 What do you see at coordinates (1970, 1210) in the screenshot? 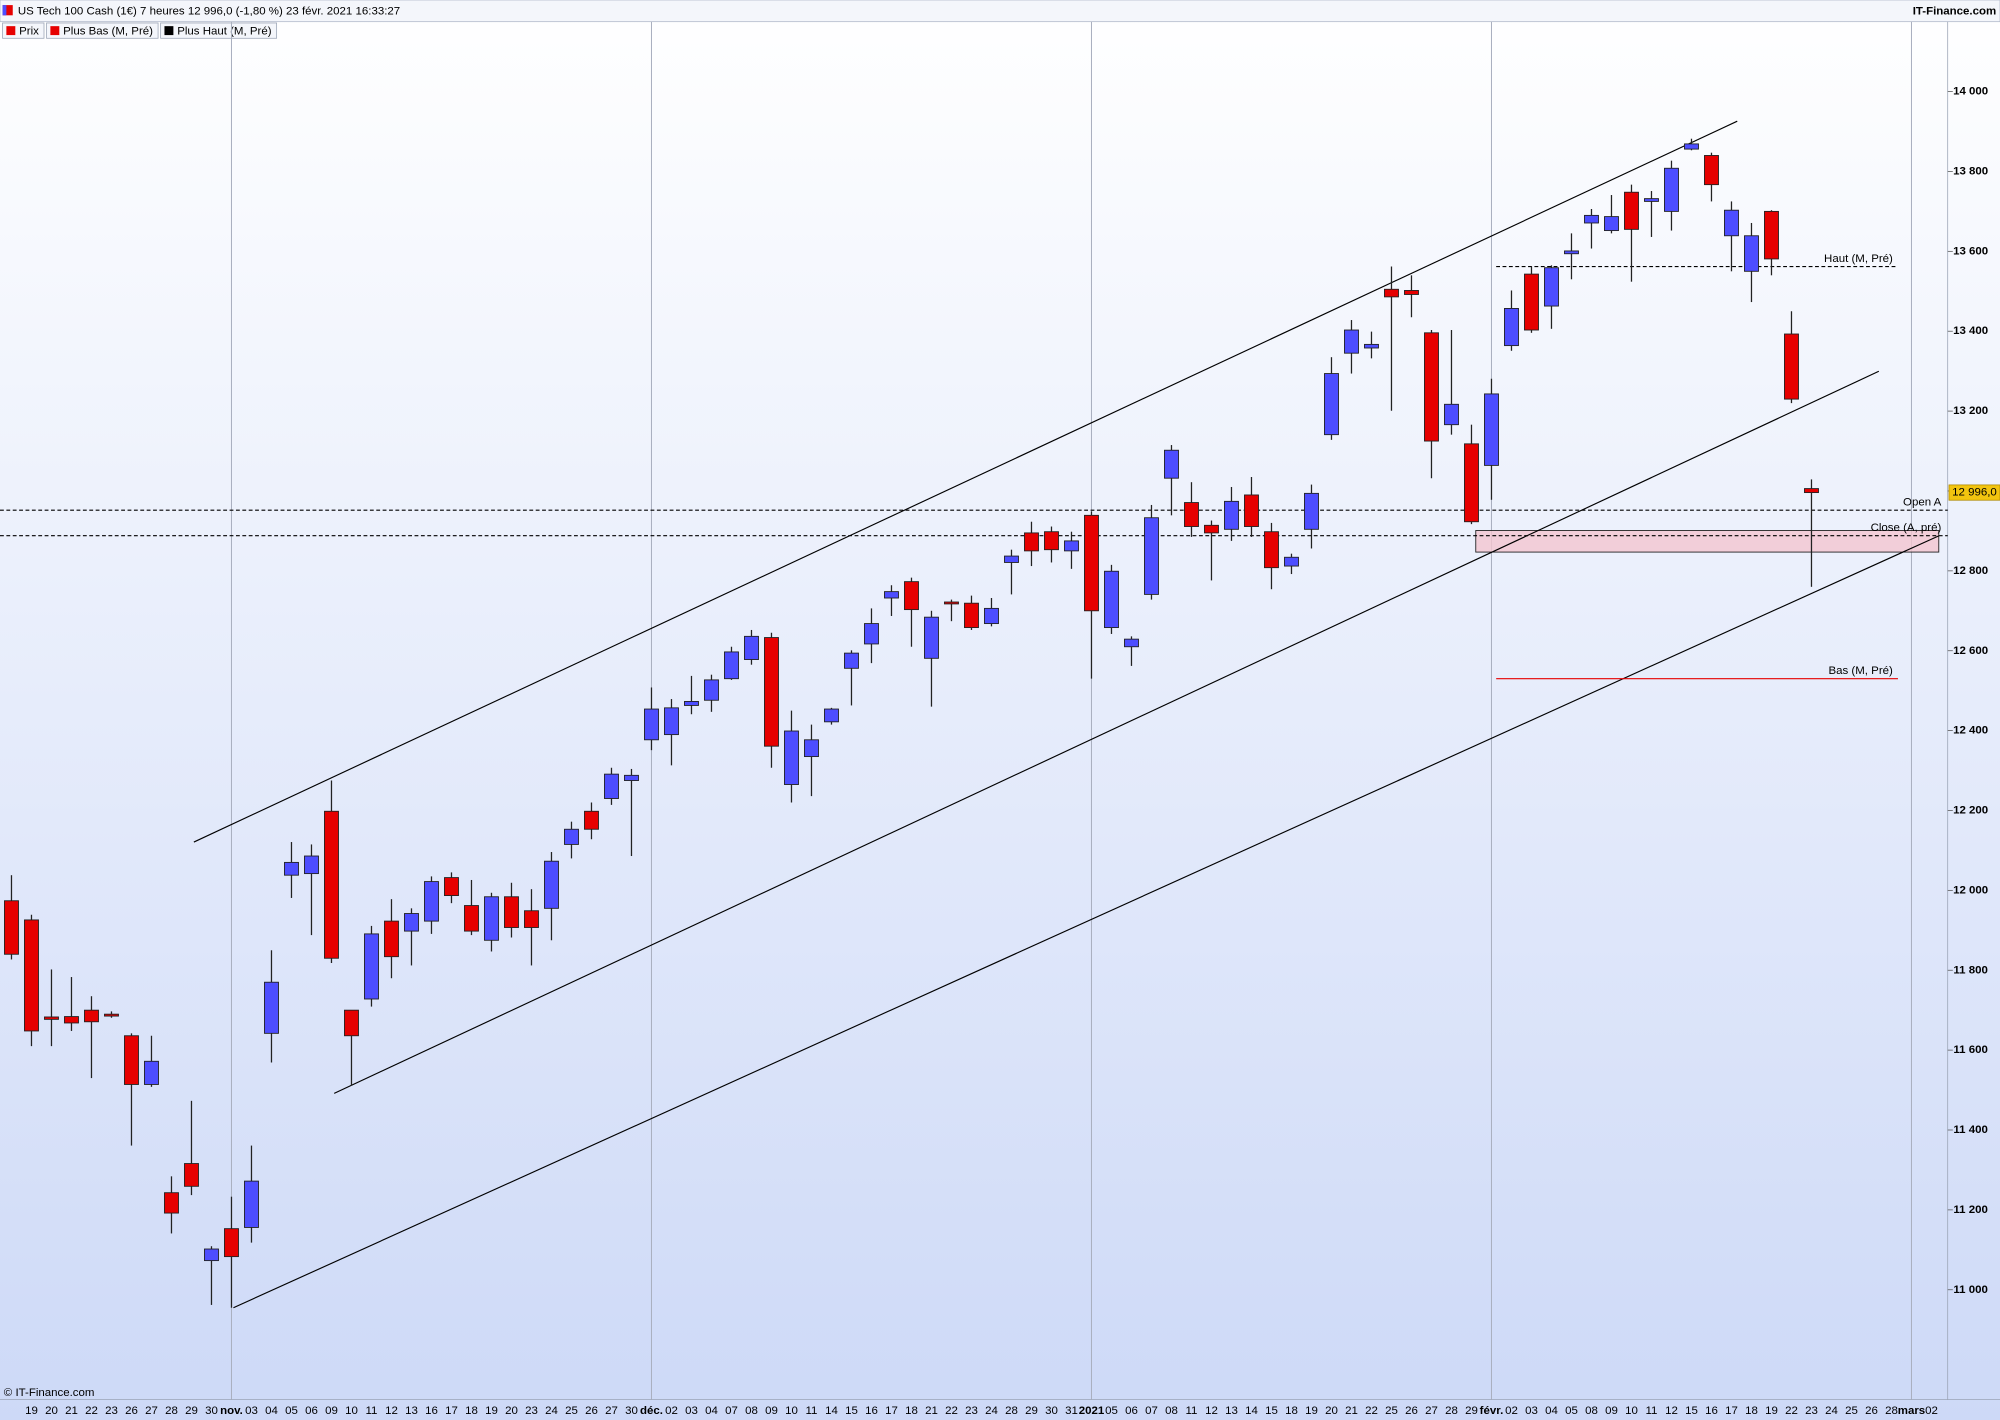
I see `y-tick-label: 11 200` at bounding box center [1970, 1210].